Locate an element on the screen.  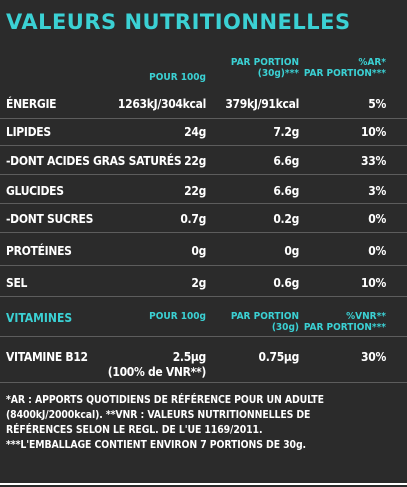
vitamin-value-percent-vnr: 30% is located at coordinates (373, 357).